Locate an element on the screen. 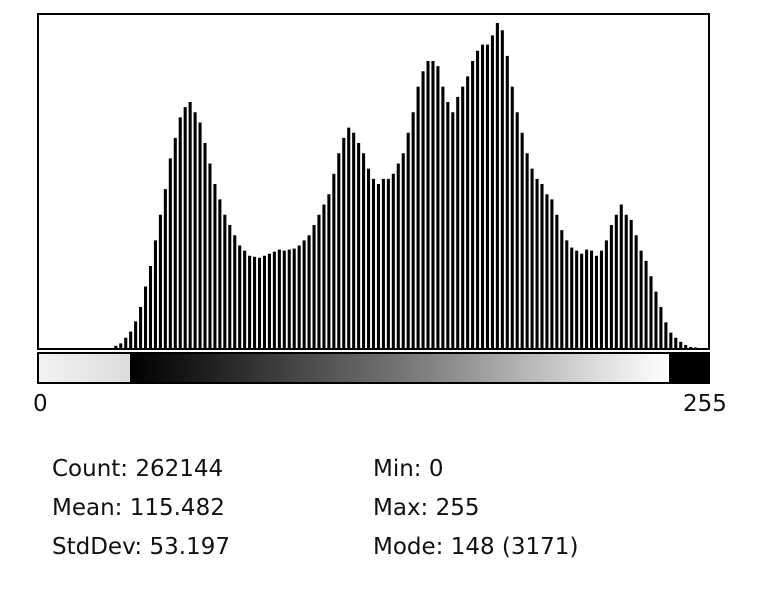 This screenshot has width=757, height=591. axis-min-label: 0 is located at coordinates (40, 404).